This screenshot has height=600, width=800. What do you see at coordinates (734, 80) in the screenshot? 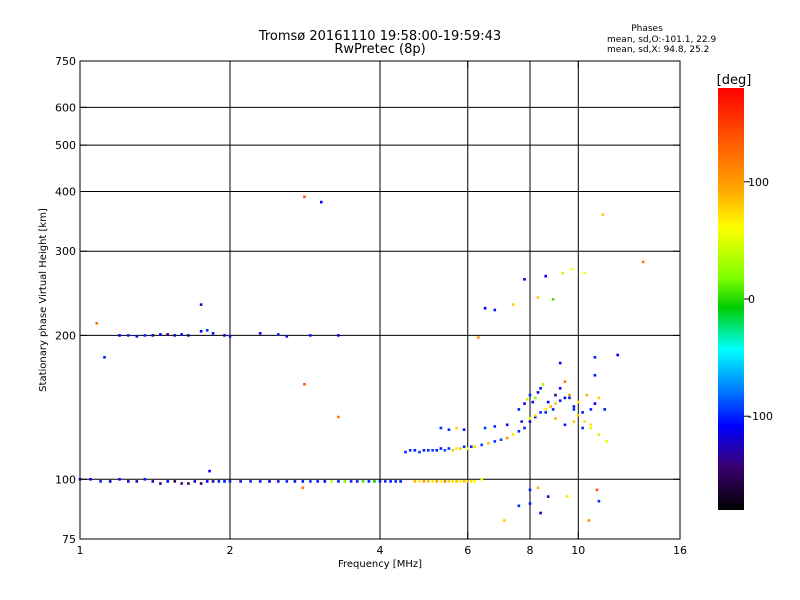
I see `colorbar-label: [deg]` at bounding box center [734, 80].